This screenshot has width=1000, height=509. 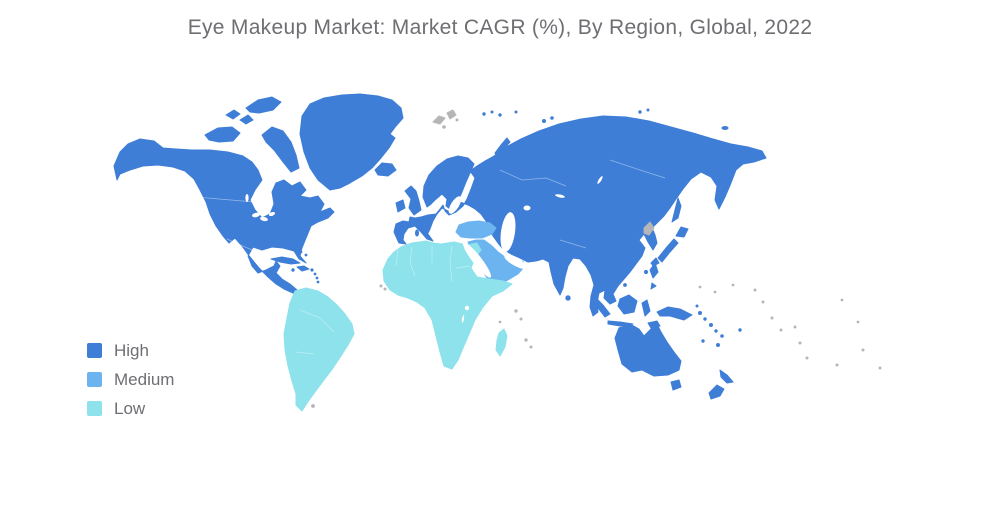 What do you see at coordinates (501, 342) in the screenshot?
I see `madagascar-shape` at bounding box center [501, 342].